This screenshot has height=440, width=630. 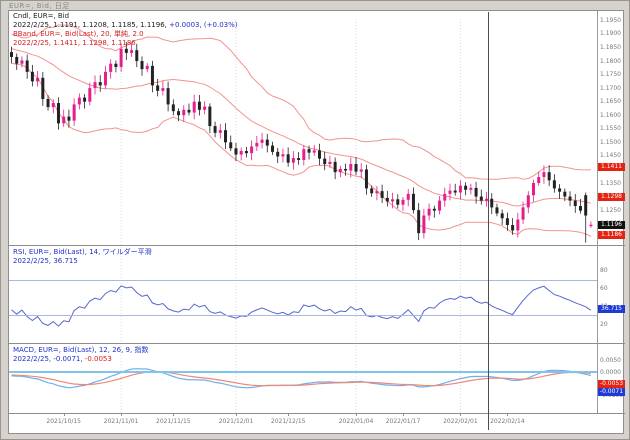 What do you see at coordinates (303, 315) in the screenshot?
I see `rsi-level-30-line` at bounding box center [303, 315].